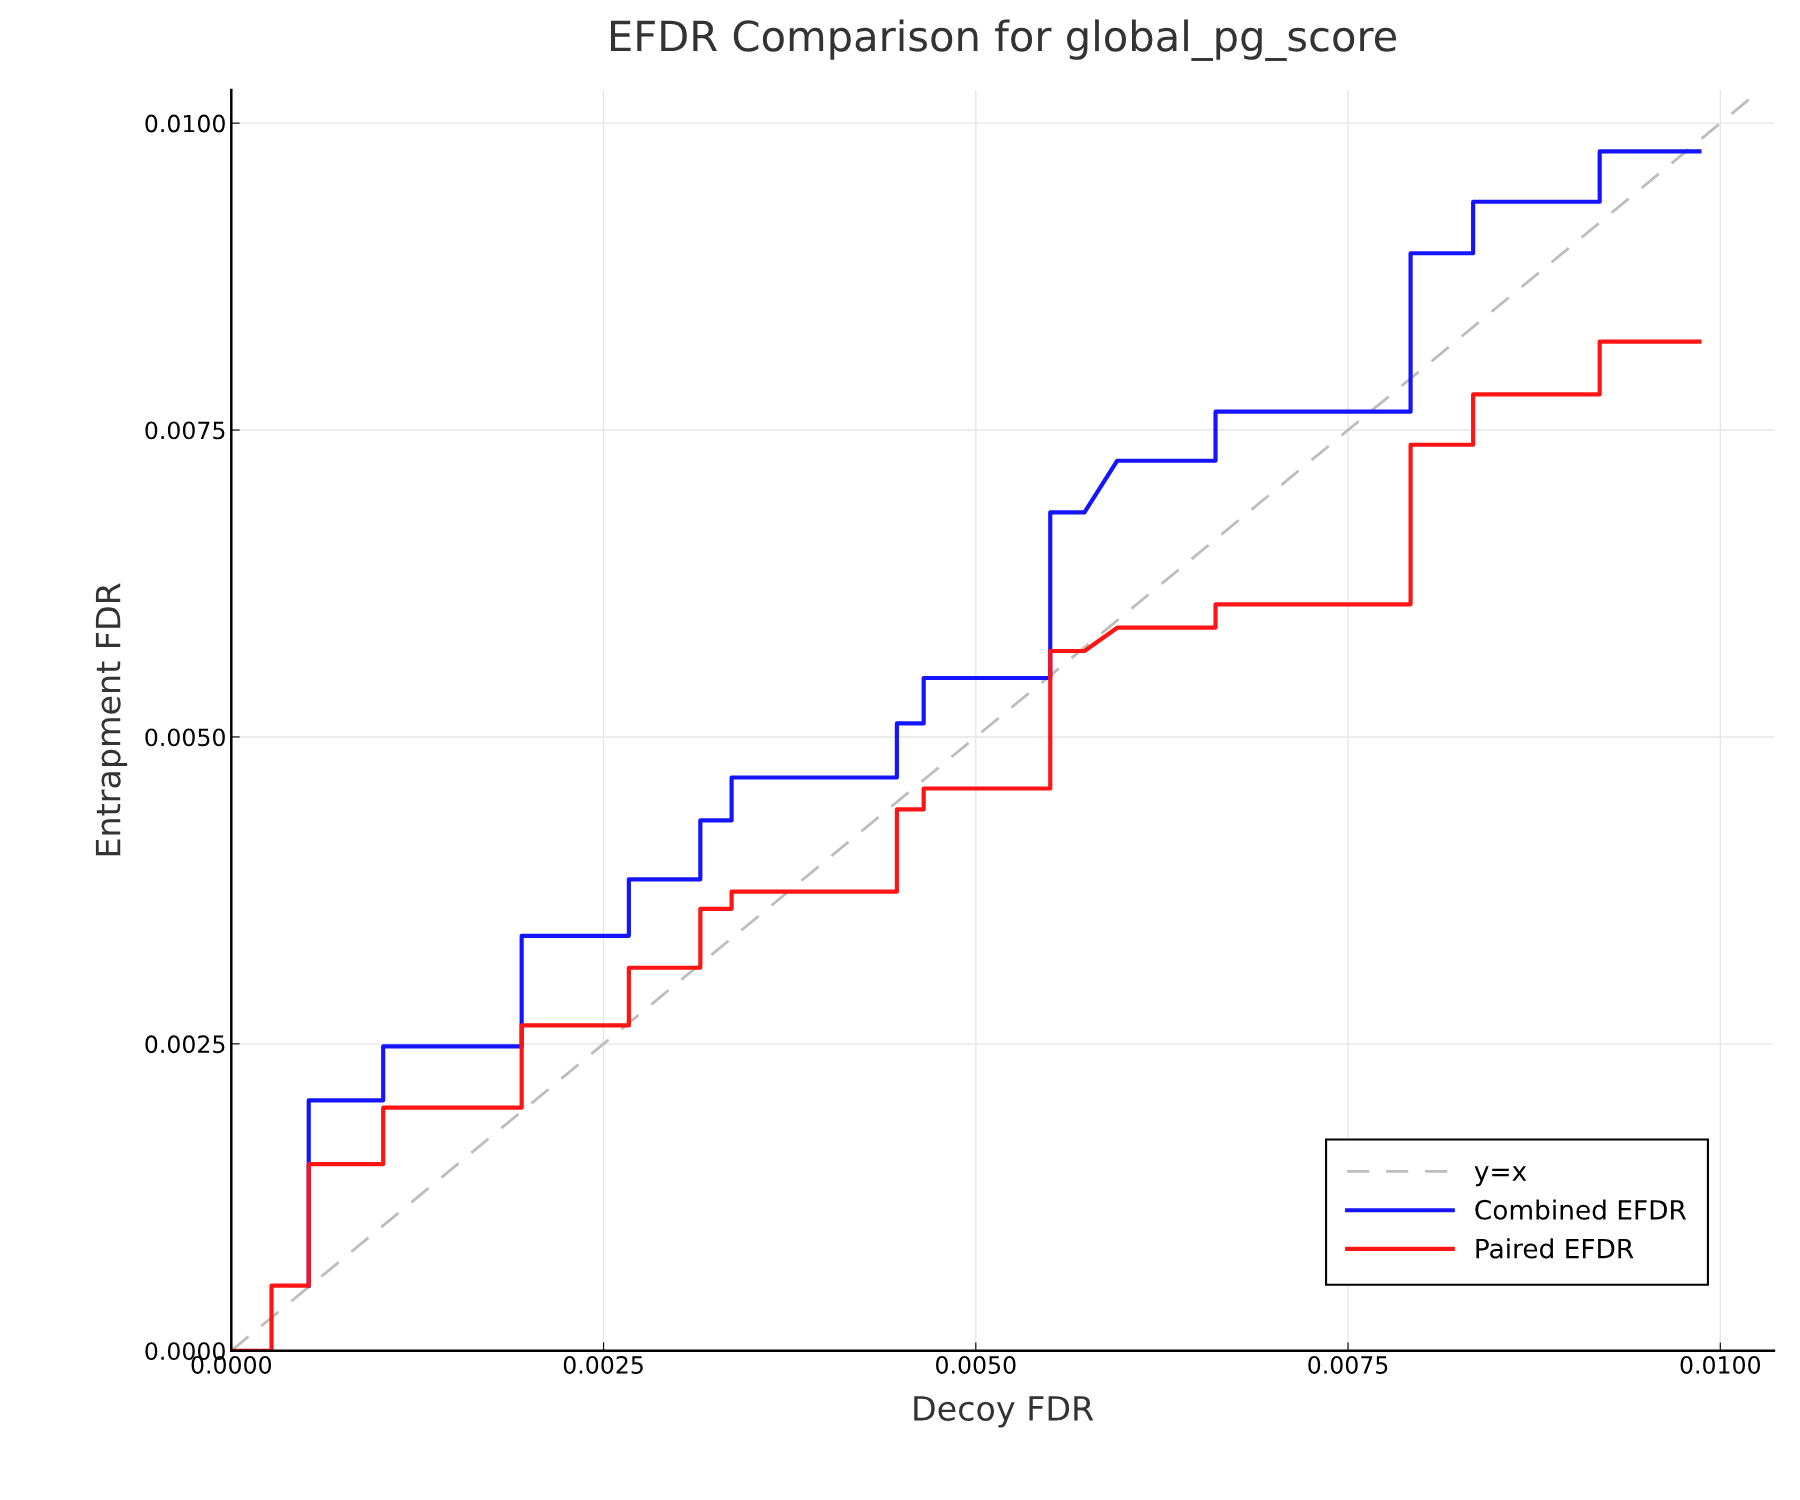 The width and height of the screenshot is (1800, 1500). What do you see at coordinates (185, 1044) in the screenshot?
I see `y-tick-label: 0.0025` at bounding box center [185, 1044].